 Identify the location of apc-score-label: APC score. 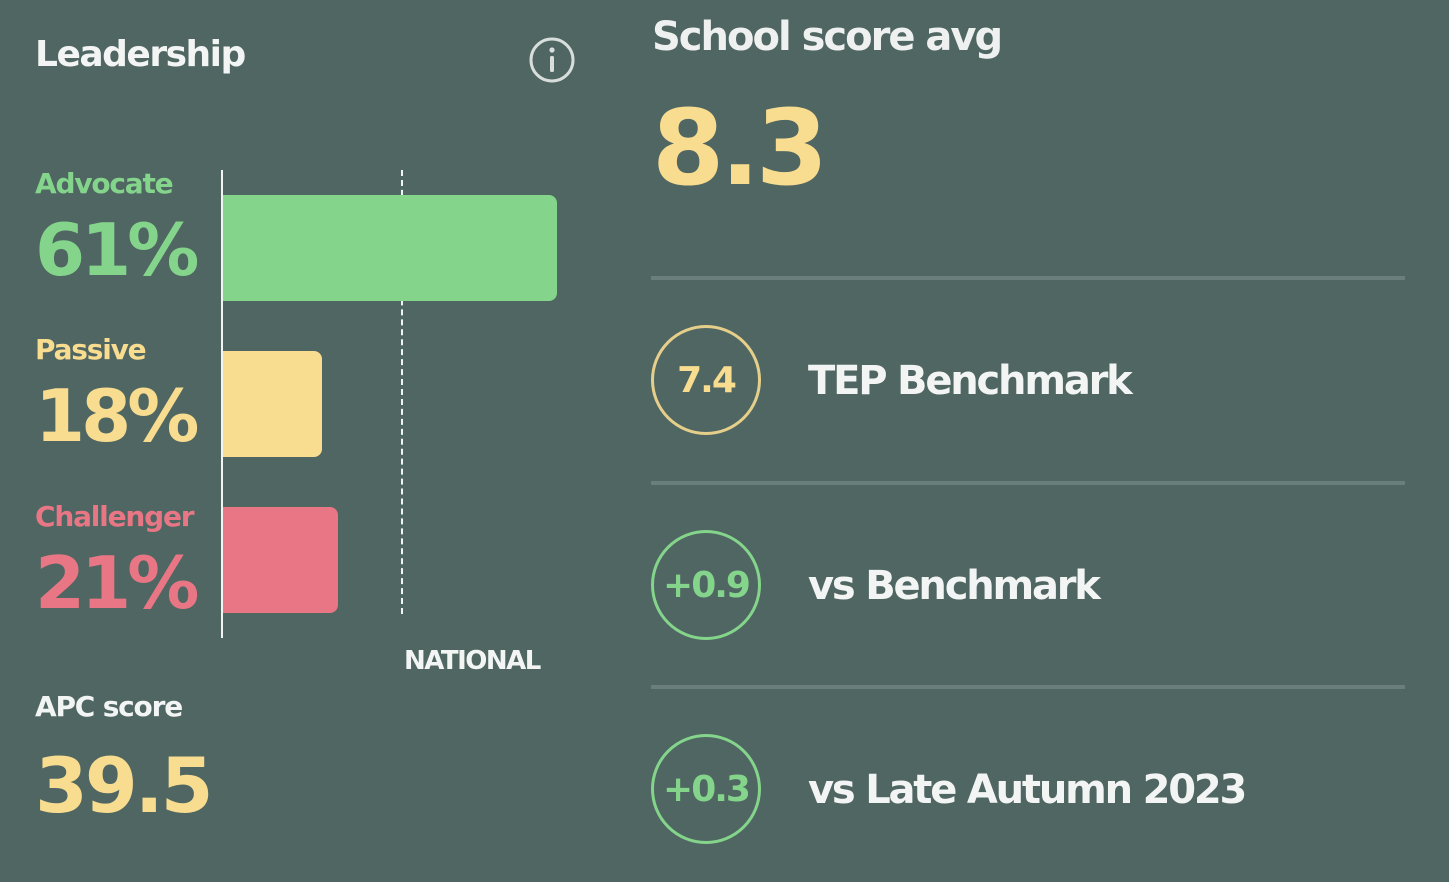
(109, 706).